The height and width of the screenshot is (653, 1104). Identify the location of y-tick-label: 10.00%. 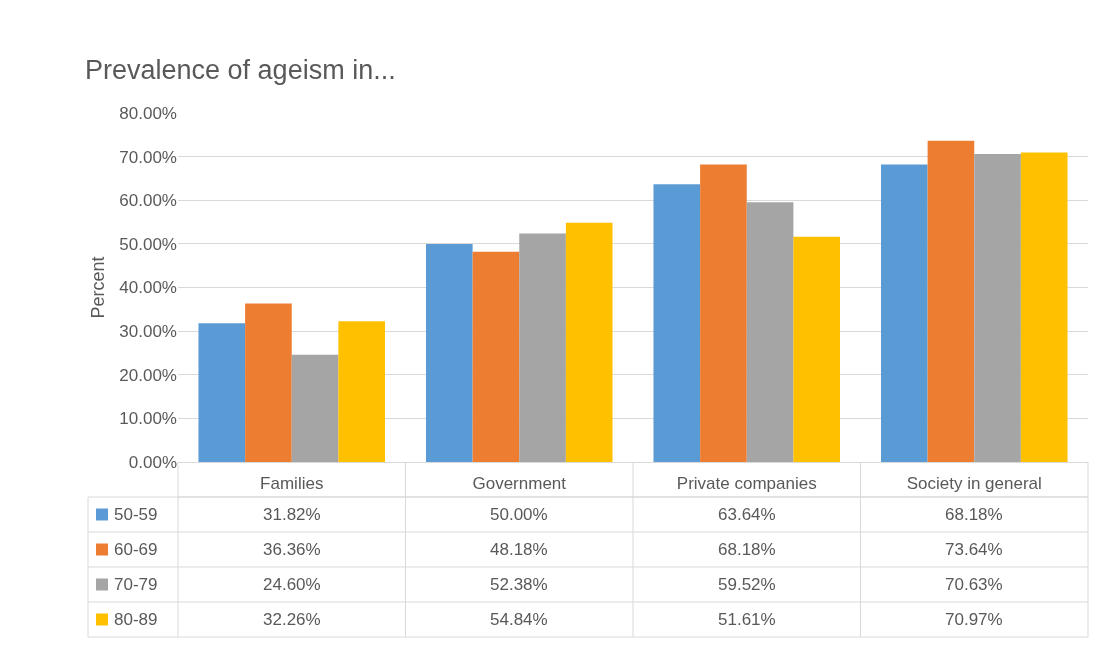
(148, 419).